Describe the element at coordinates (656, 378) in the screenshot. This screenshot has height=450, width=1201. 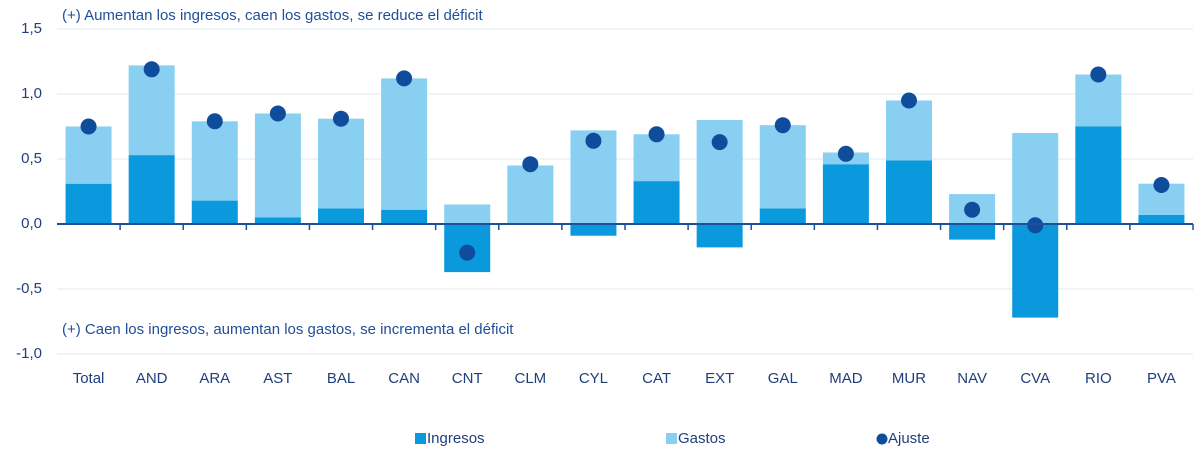
I see `x-tick-label: CAT` at that location.